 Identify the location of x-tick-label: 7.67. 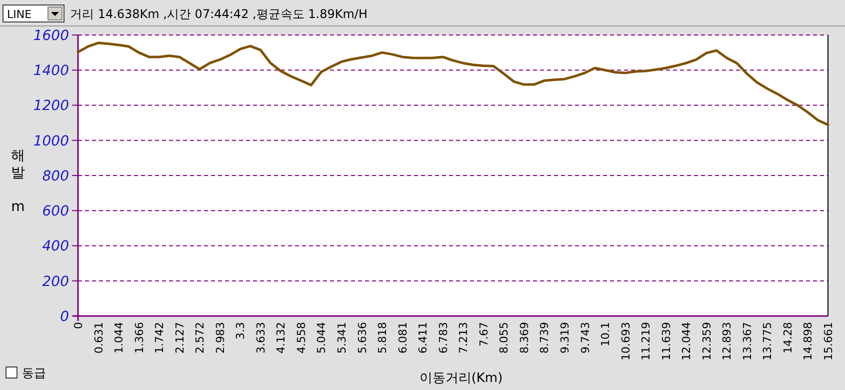
(483, 334).